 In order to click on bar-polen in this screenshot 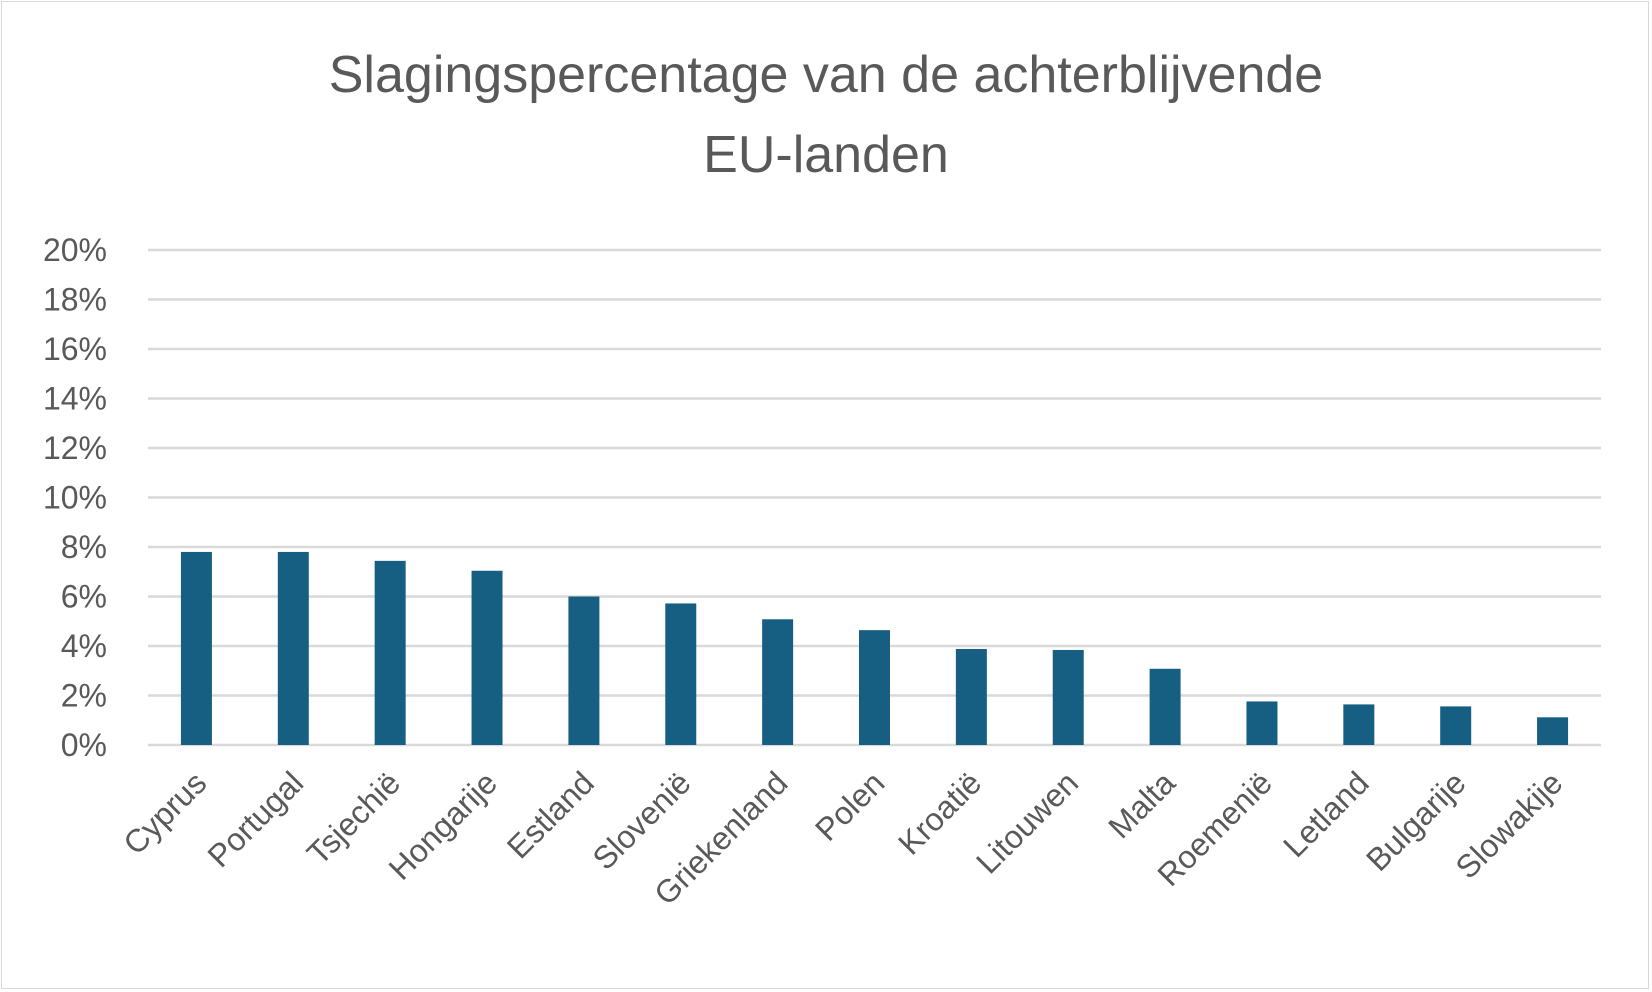, I will do `click(874, 687)`.